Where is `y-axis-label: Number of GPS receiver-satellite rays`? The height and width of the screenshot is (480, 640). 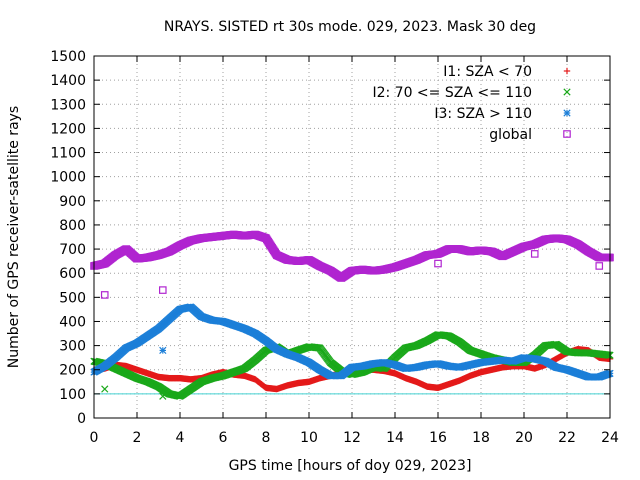
y-axis-label: Number of GPS receiver-satellite rays is located at coordinates (14, 237).